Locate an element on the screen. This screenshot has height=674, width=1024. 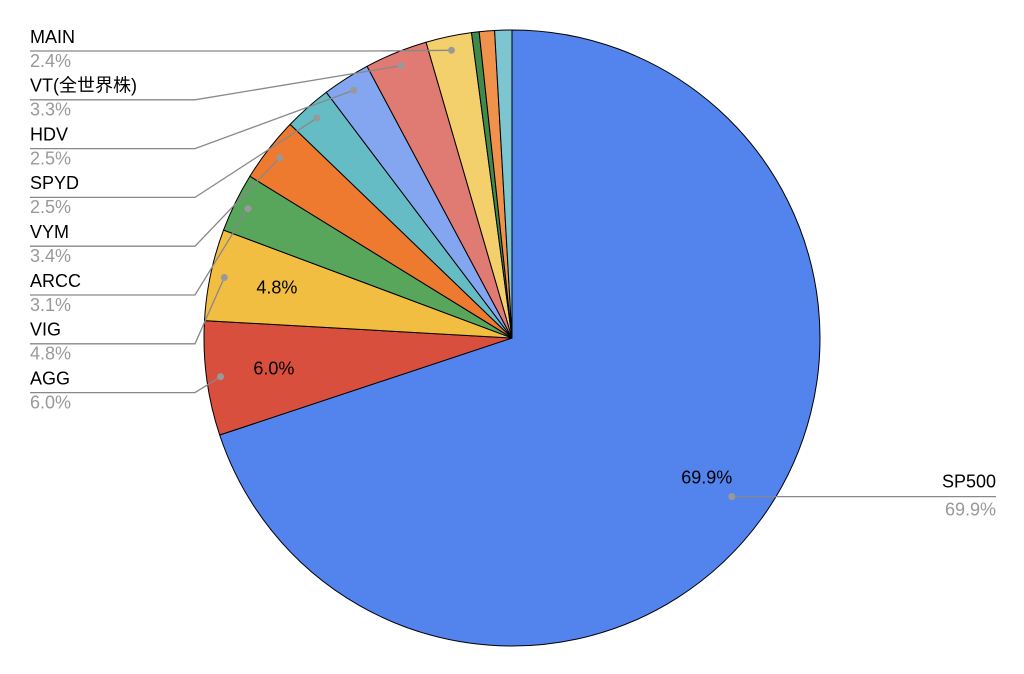
slice-value-label: 6.0% is located at coordinates (273, 368).